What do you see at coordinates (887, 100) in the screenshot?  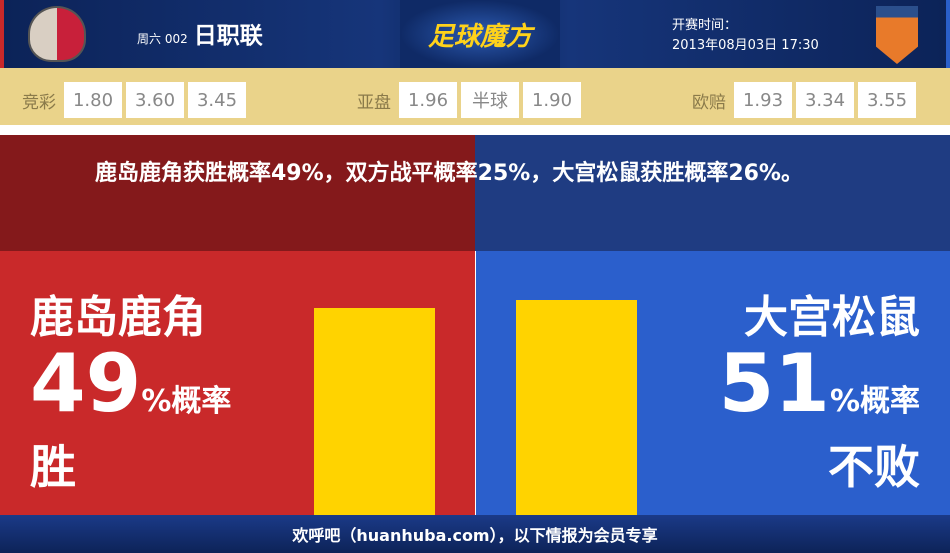 I see `odds-value: 3.55` at bounding box center [887, 100].